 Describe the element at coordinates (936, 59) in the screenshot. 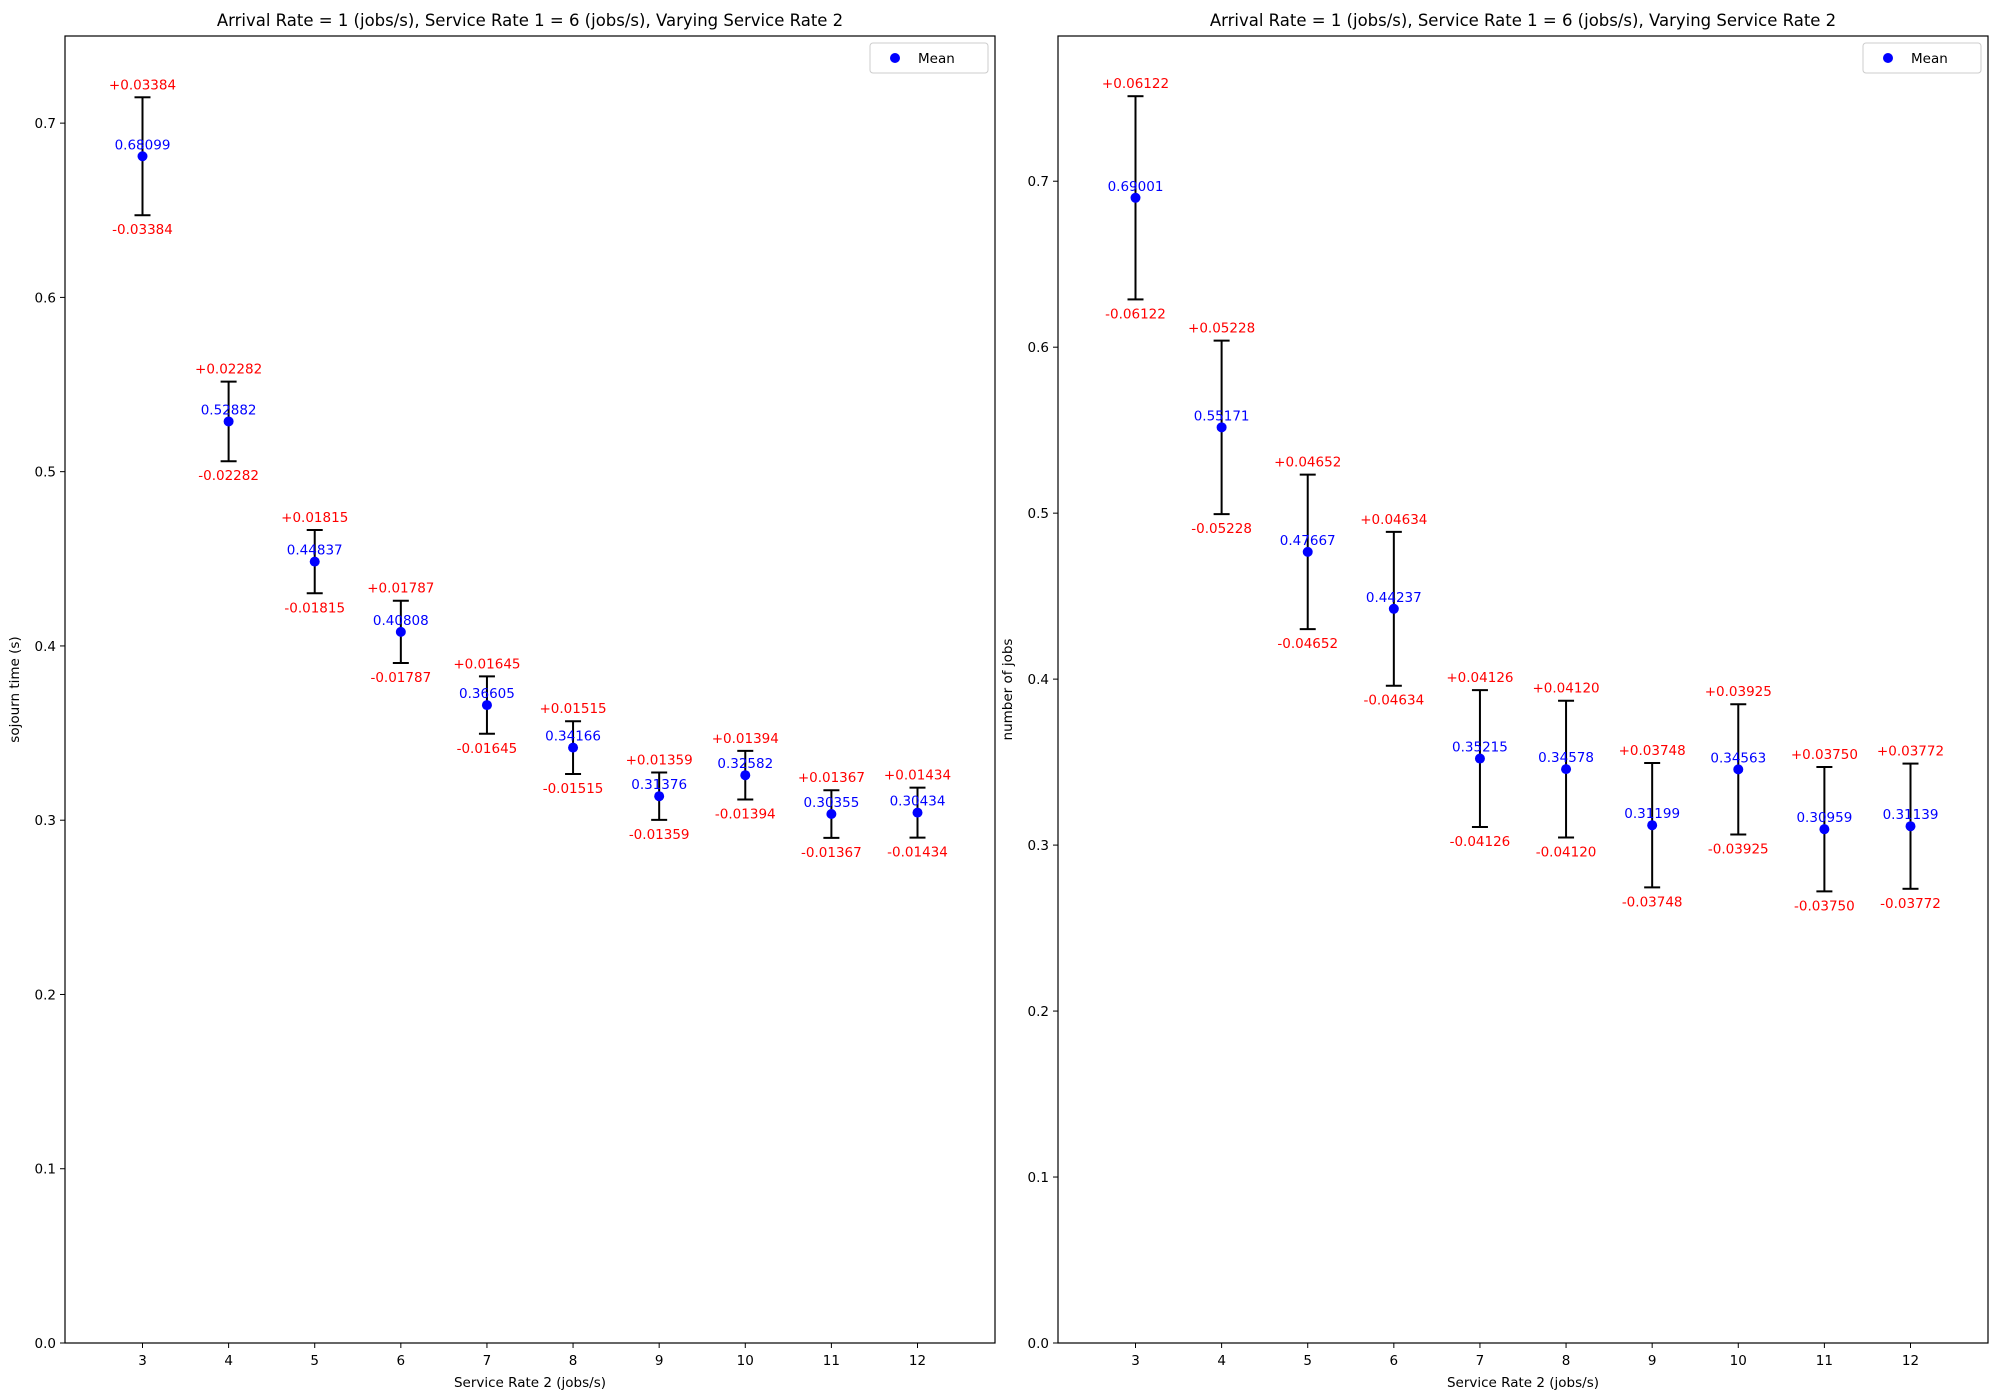

I see `legend-label: Mean` at that location.